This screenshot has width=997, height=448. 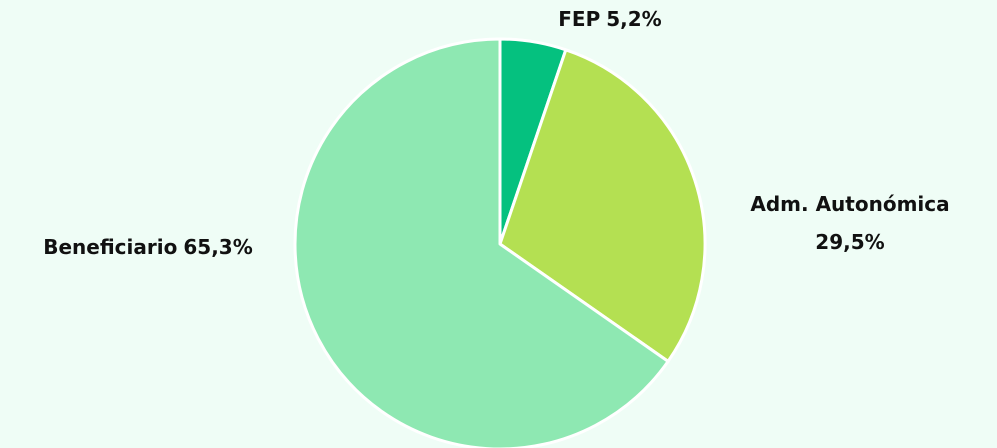 I want to click on pie-slice, so click(x=602, y=205).